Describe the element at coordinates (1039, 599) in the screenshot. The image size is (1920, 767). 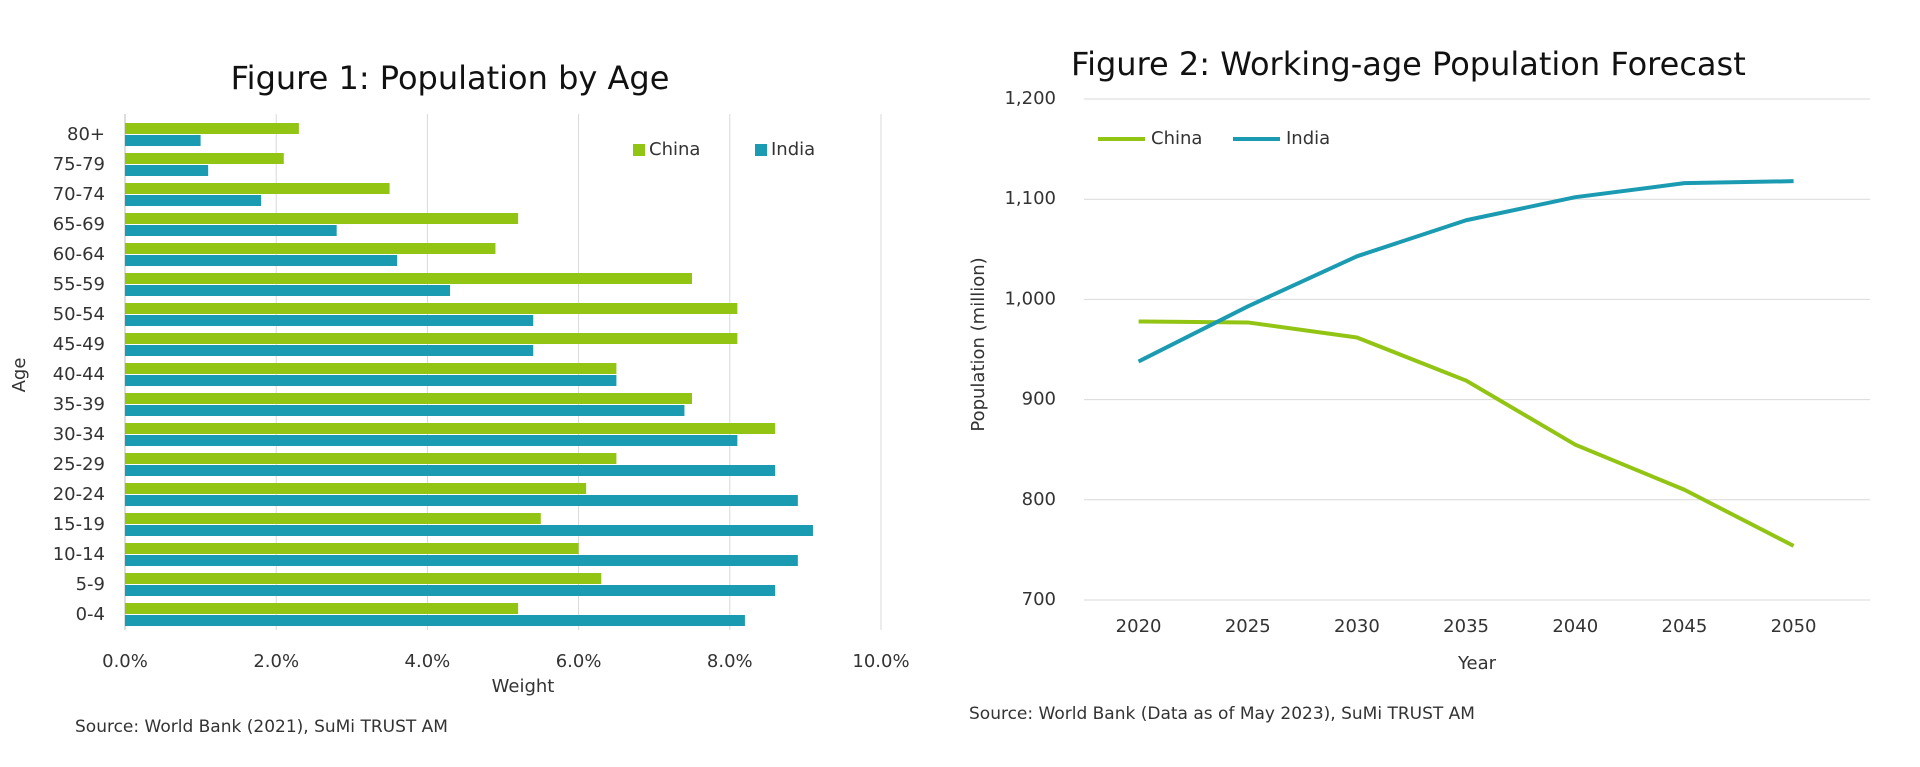
I see `y-tick-label: 700` at that location.